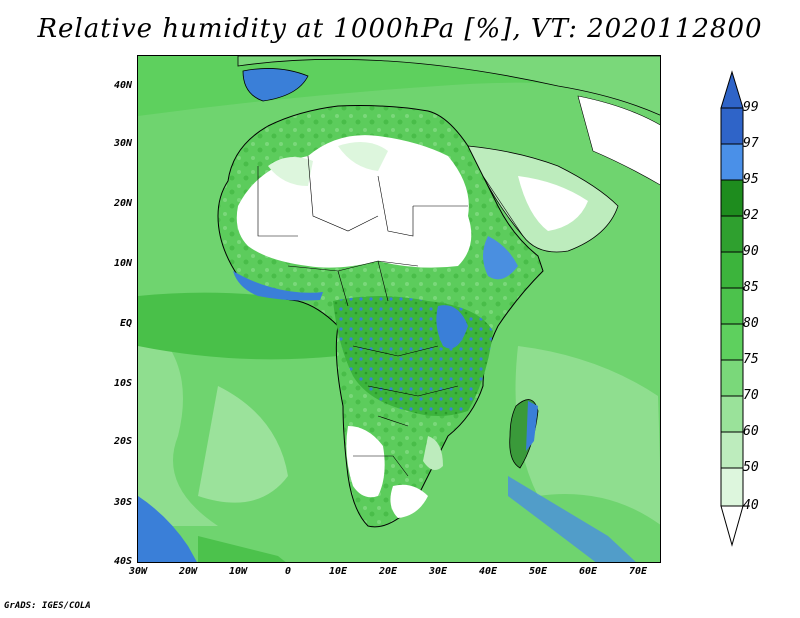  I want to click on lon-label-10e: 10E, so click(338, 571).